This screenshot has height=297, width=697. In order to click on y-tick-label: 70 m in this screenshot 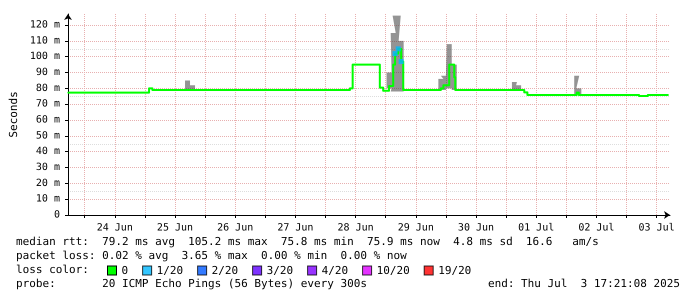, I will do `click(48, 104)`.